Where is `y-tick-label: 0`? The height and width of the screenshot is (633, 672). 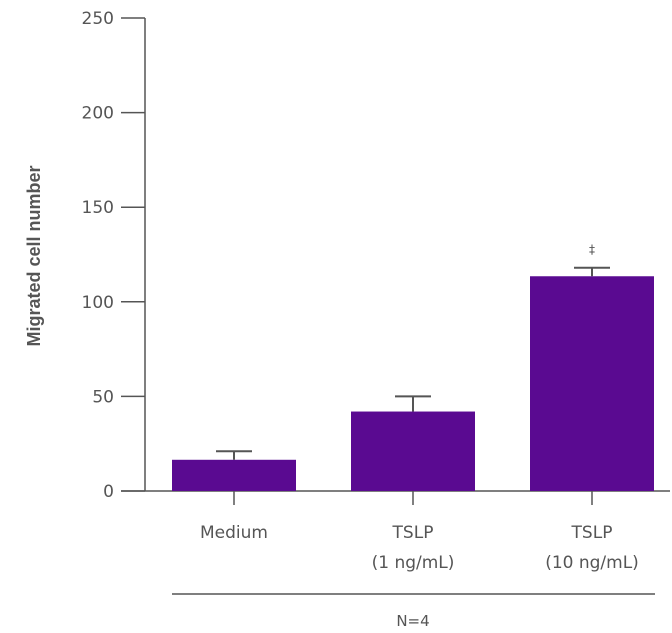
y-tick-label: 0 is located at coordinates (108, 492).